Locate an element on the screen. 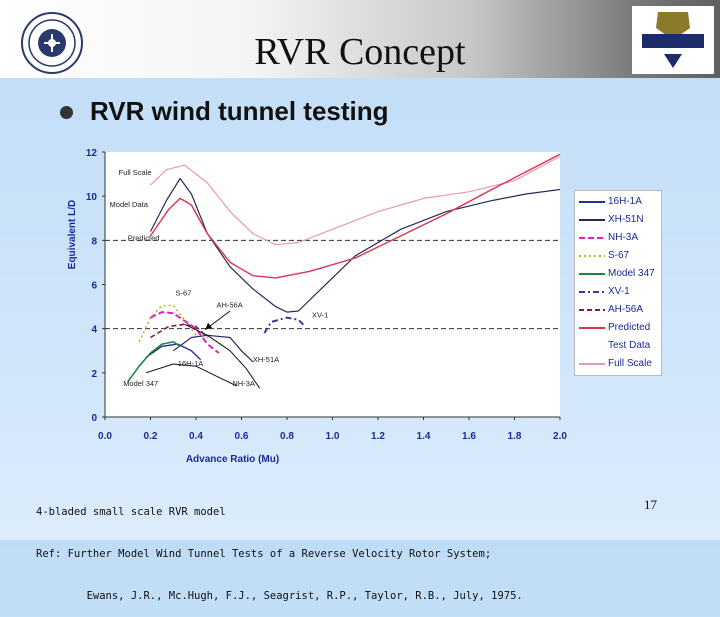  slide-title: RVR Concept is located at coordinates (360, 52).